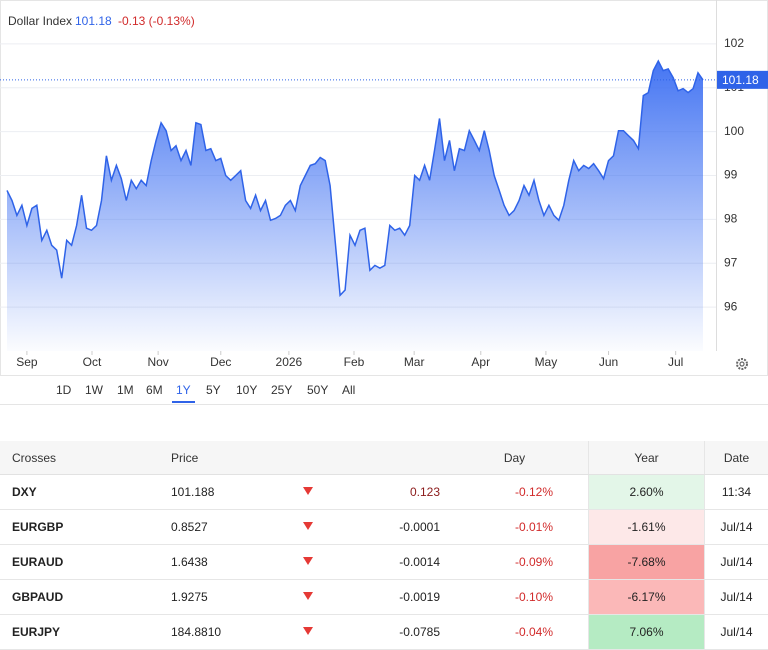 The height and width of the screenshot is (650, 768). I want to click on price: 0.8527, so click(223, 527).